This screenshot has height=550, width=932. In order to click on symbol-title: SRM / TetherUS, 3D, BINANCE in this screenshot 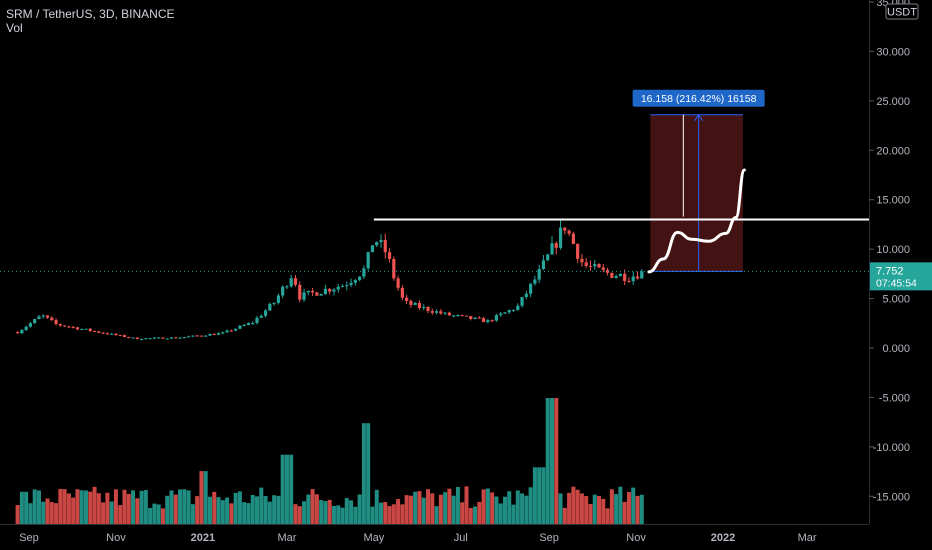, I will do `click(90, 14)`.